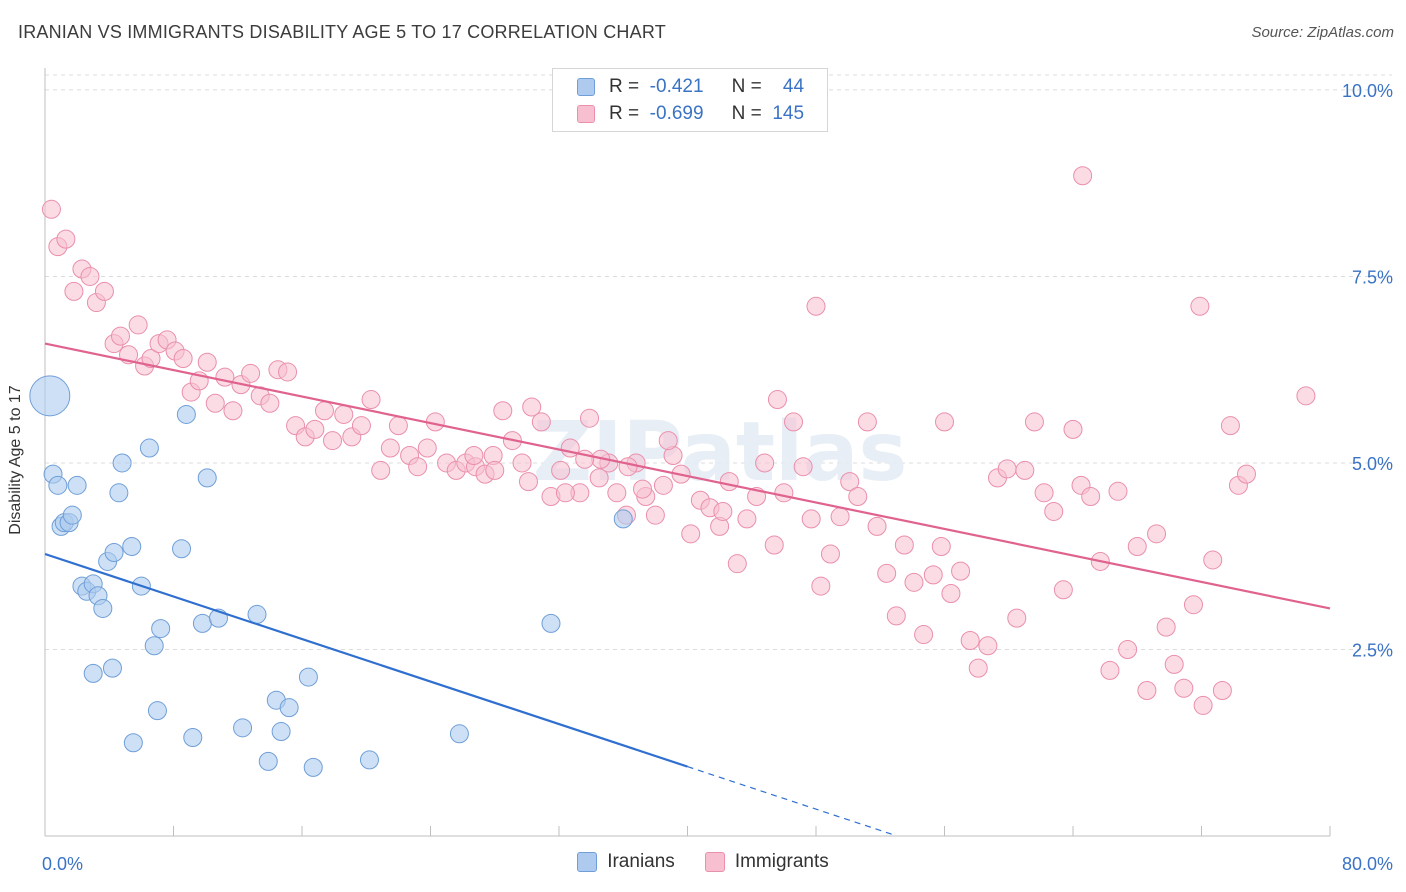 The width and height of the screenshot is (1406, 892). Describe the element at coordinates (1372, 650) in the screenshot. I see `y-tick-label: 2.5%` at that location.